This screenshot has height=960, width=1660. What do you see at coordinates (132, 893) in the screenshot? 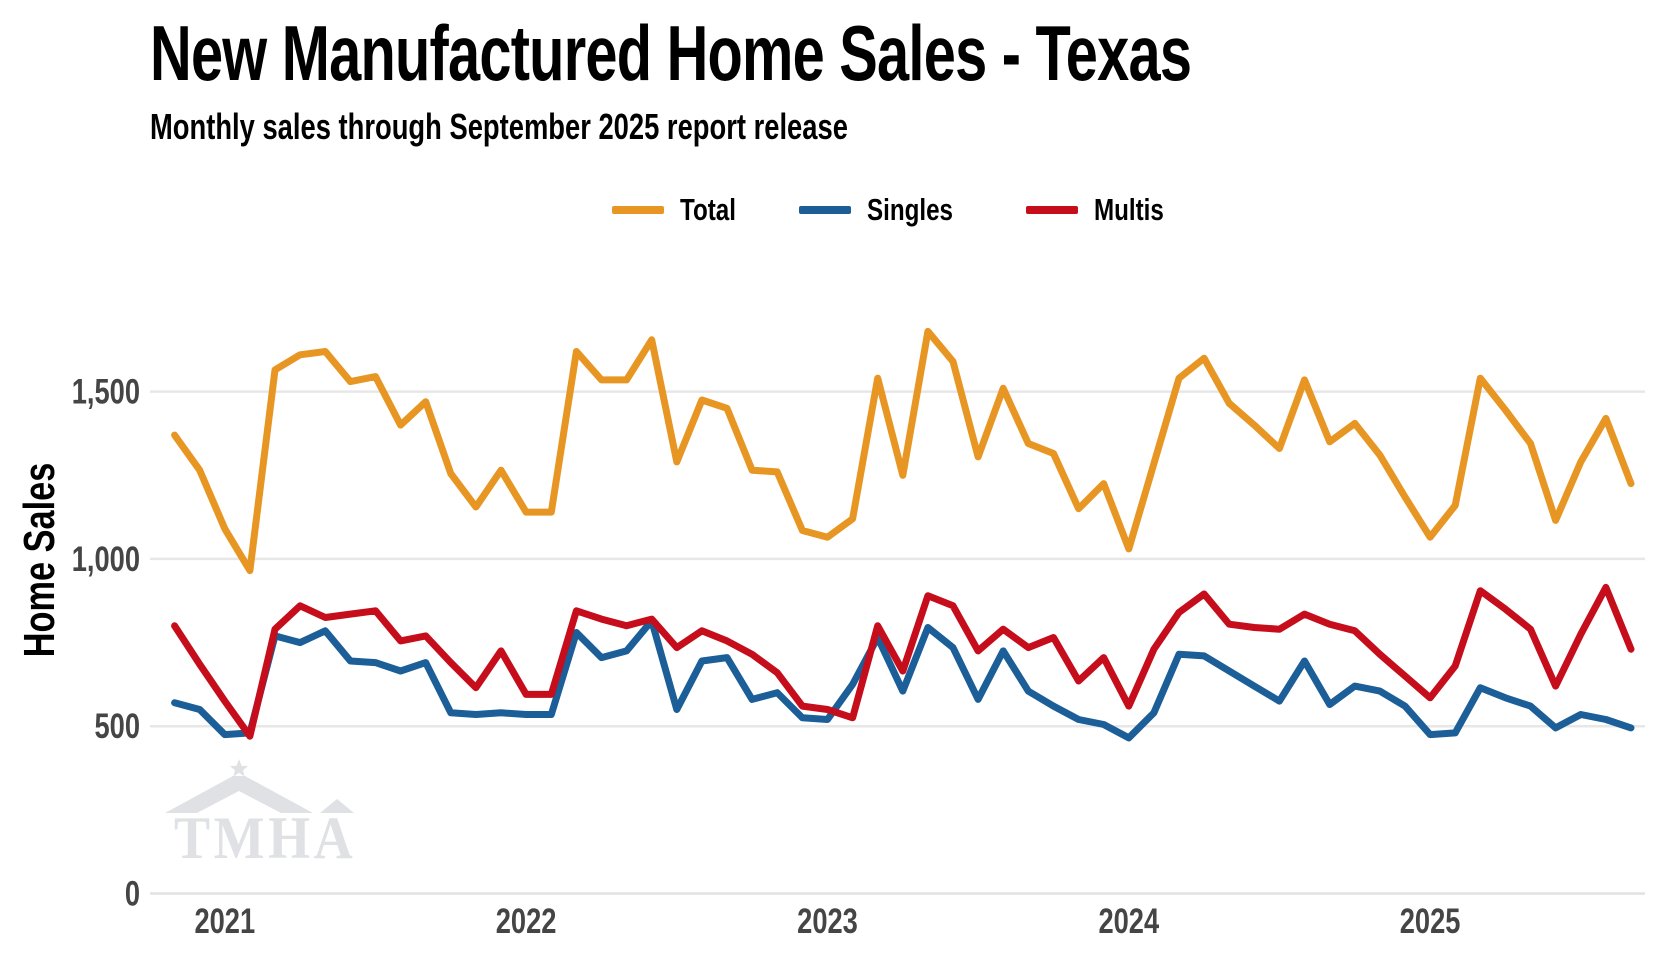
I see `y-tick-label: 0` at bounding box center [132, 893].